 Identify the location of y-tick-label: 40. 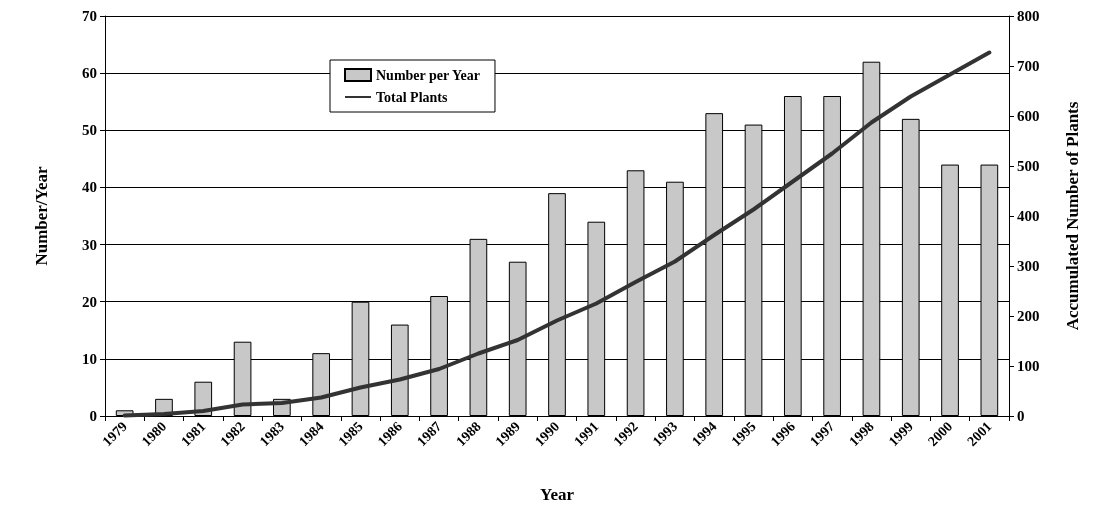
(89, 187).